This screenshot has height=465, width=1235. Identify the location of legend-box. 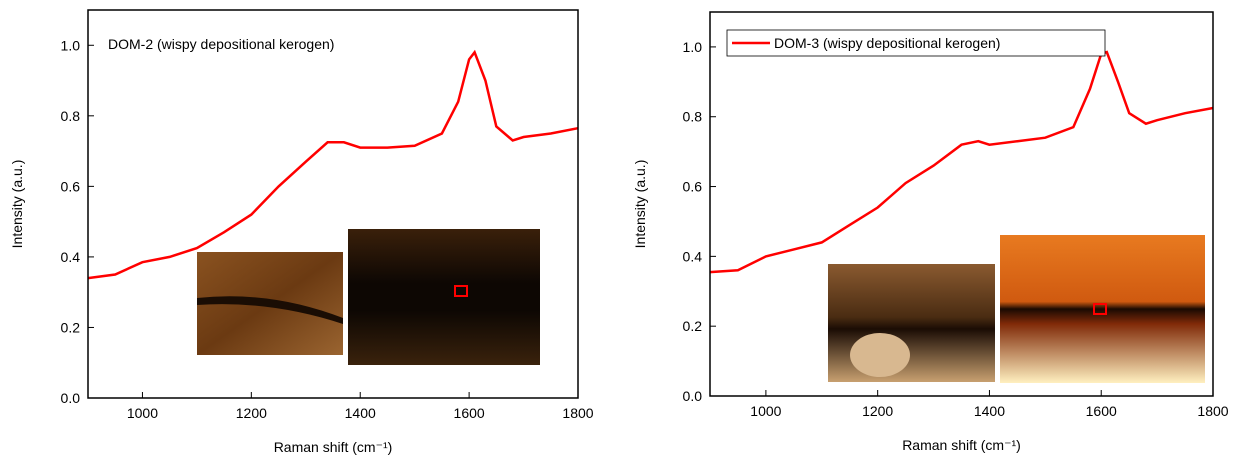
(916, 43).